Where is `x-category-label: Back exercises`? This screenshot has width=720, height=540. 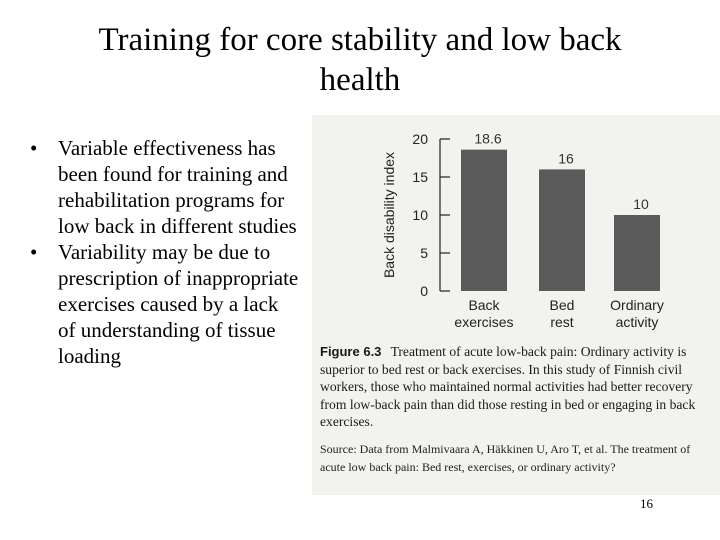
x-category-label: Back exercises is located at coordinates (483, 313).